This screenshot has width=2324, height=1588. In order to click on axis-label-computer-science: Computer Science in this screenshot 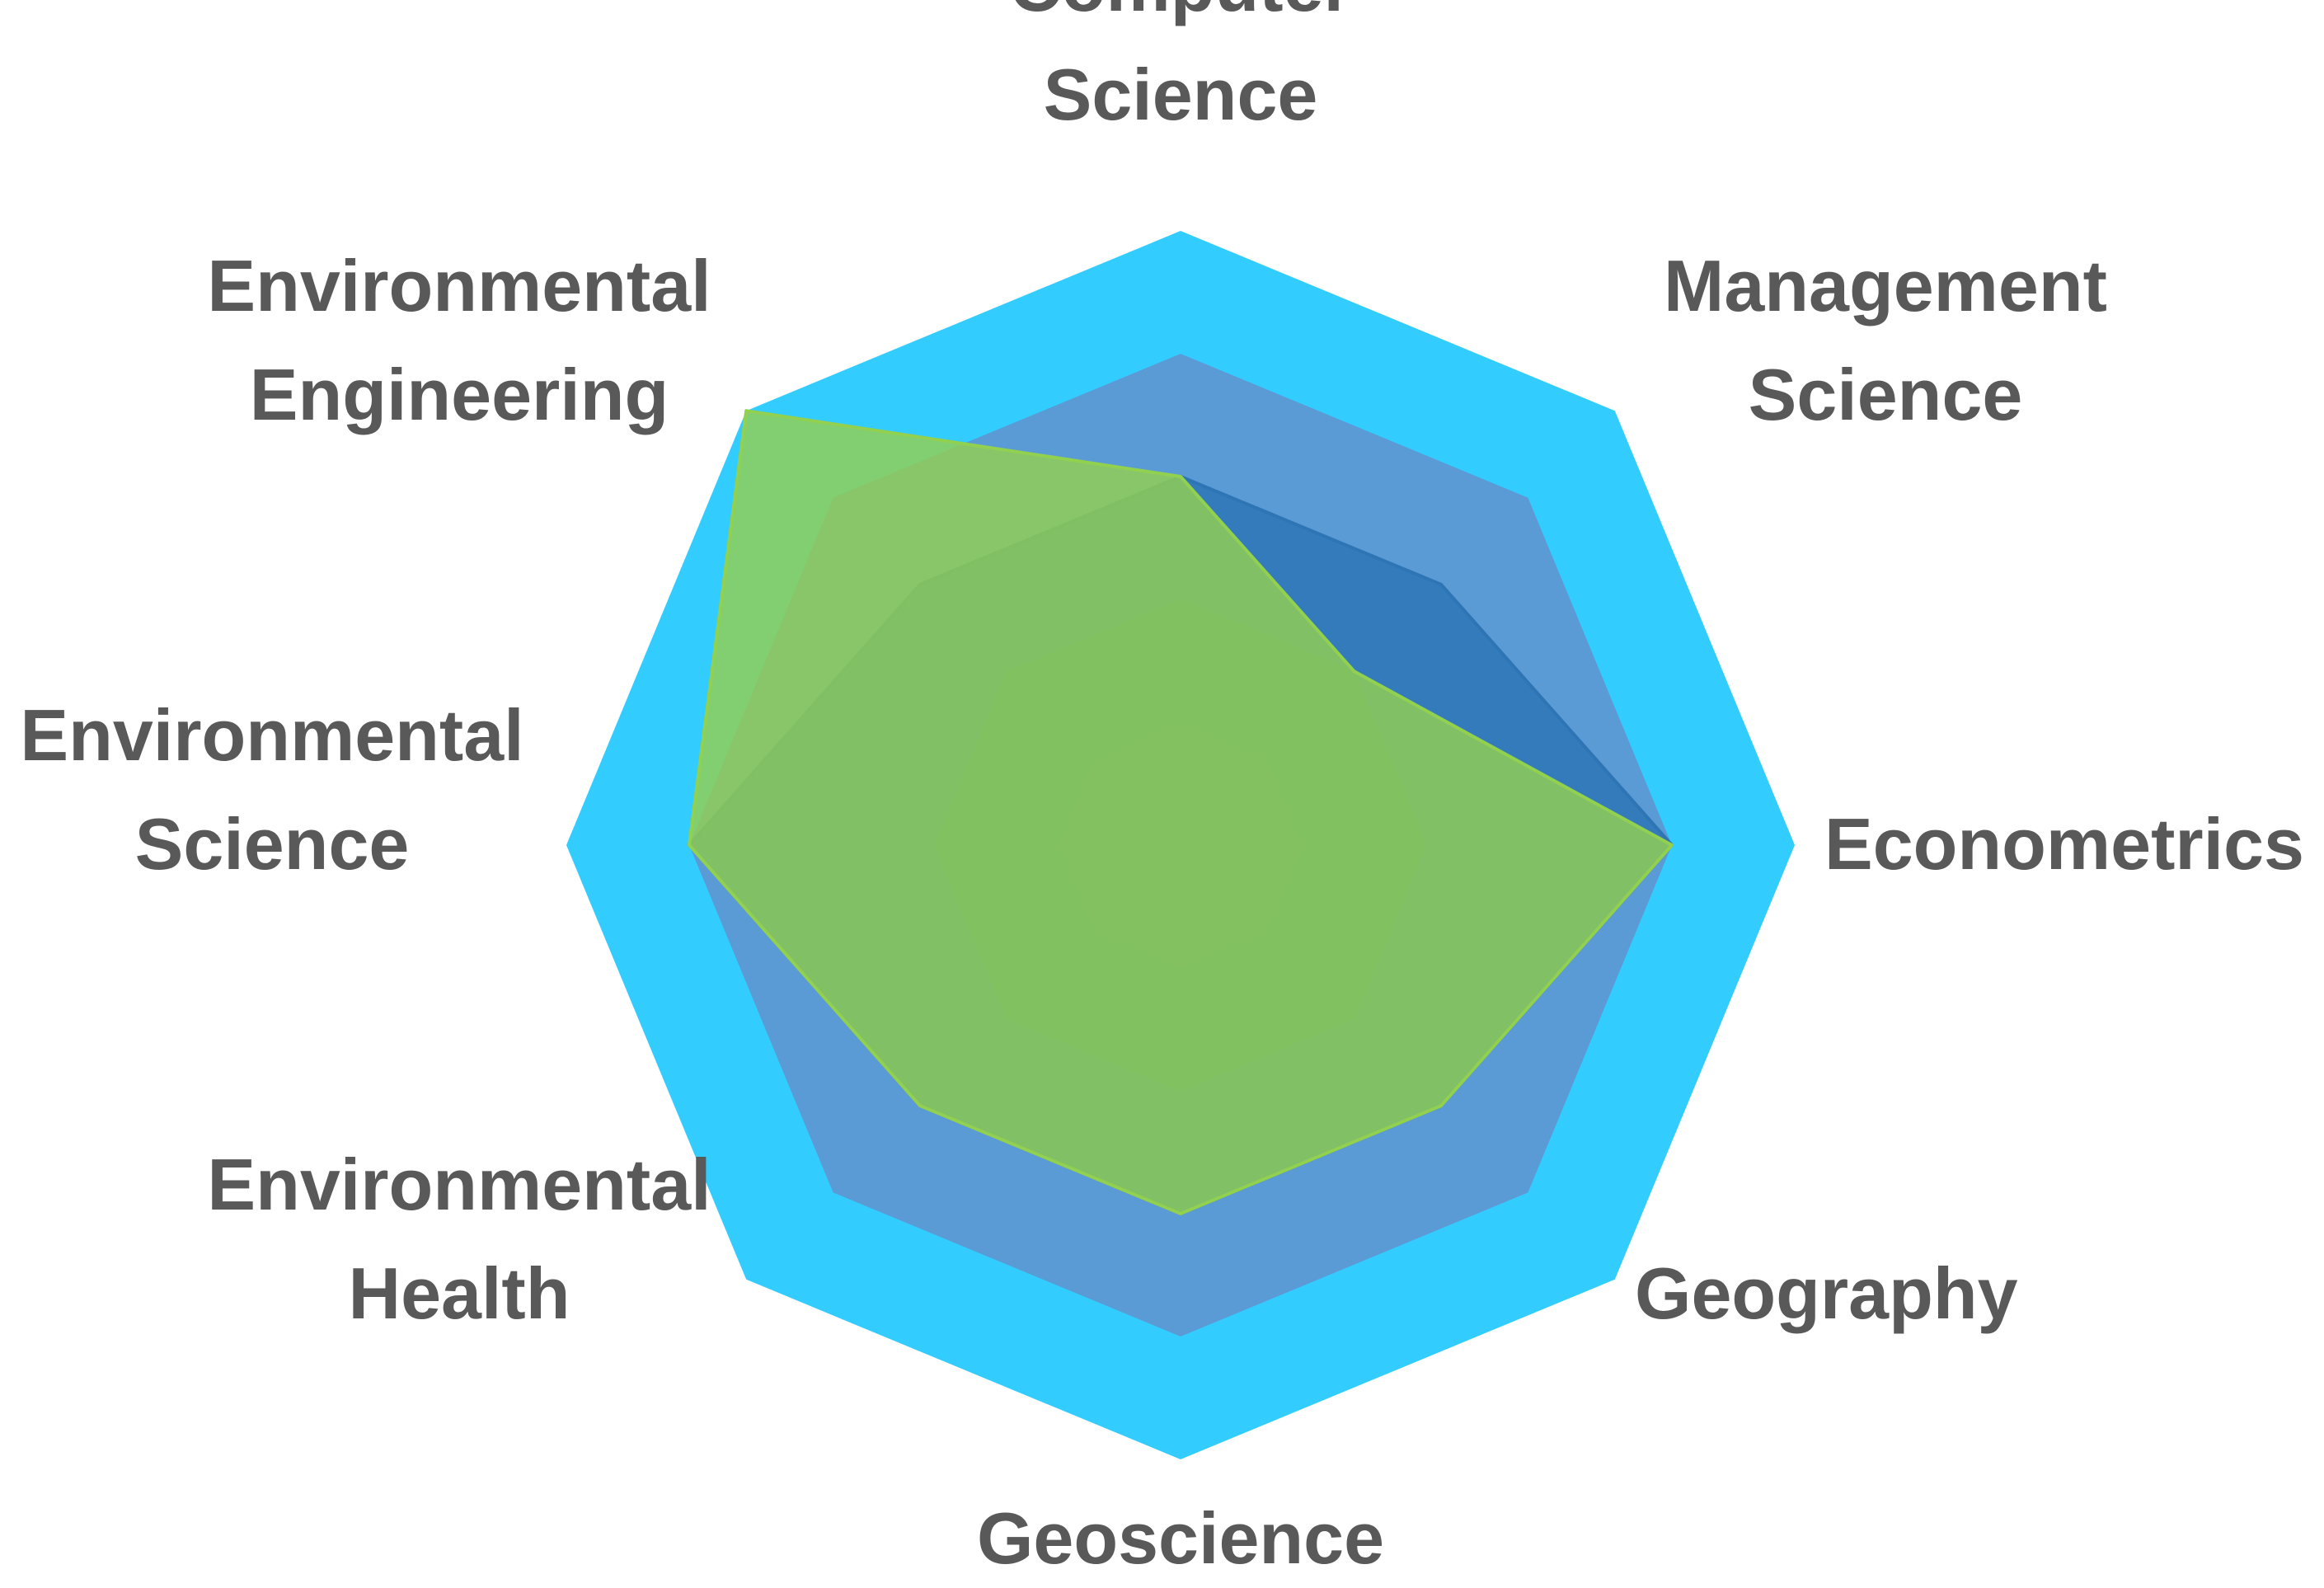, I will do `click(1180, 67)`.